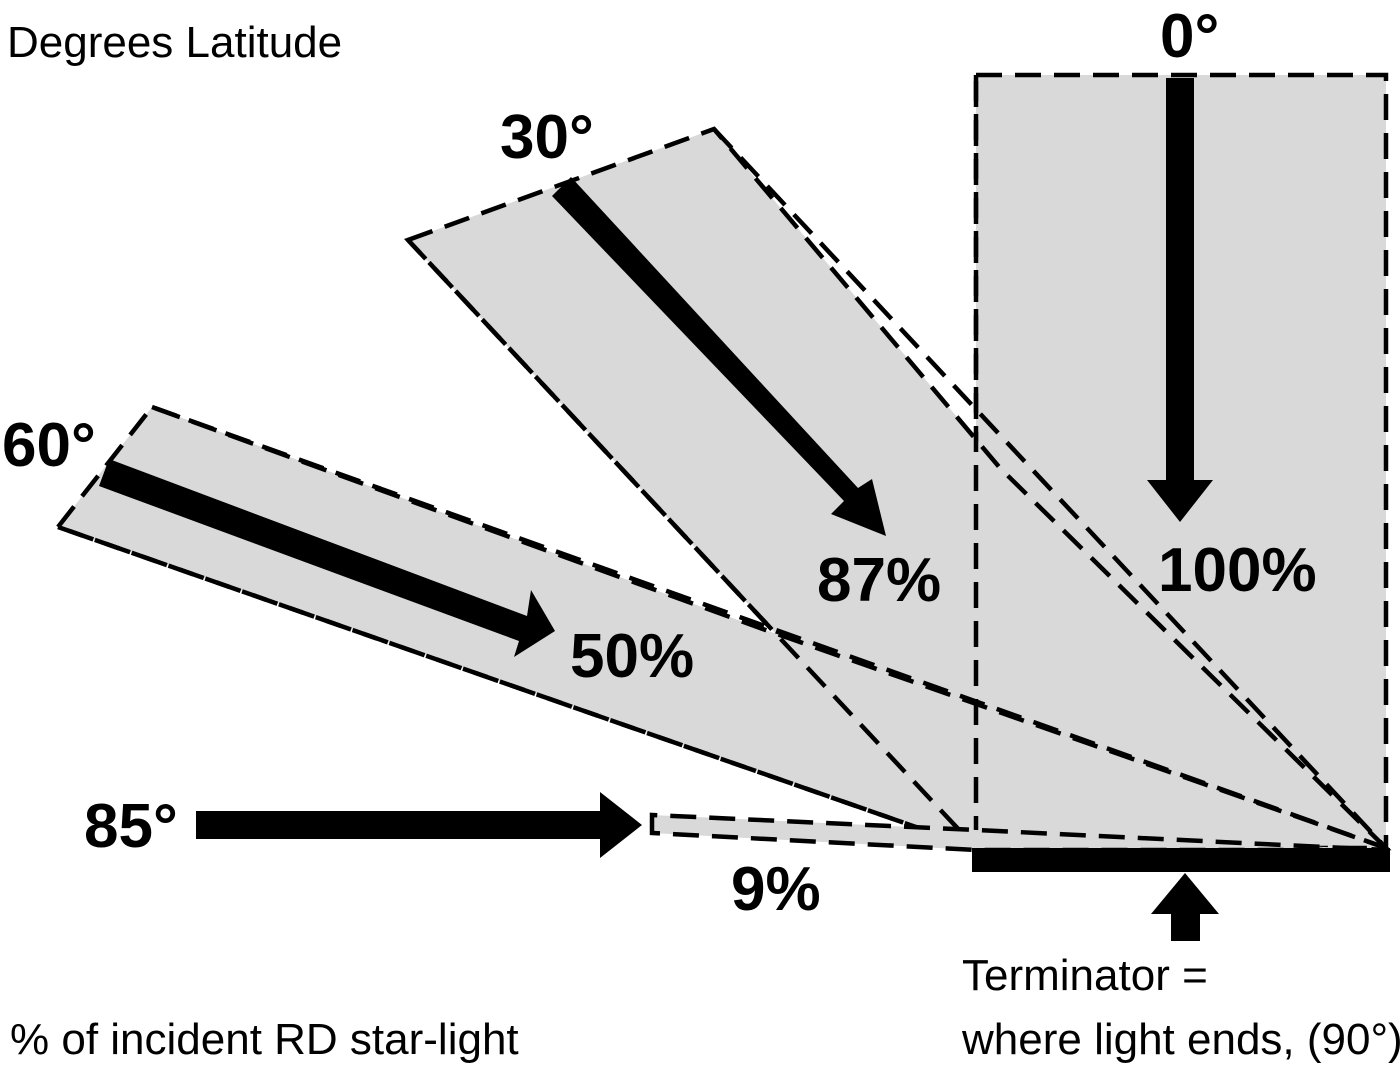  Describe the element at coordinates (1185, 907) in the screenshot. I see `terminator-arrow-icon` at that location.